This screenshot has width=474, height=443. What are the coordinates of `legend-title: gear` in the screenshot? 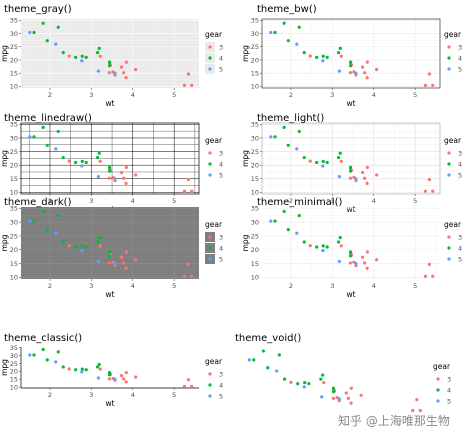 It's located at (453, 224).